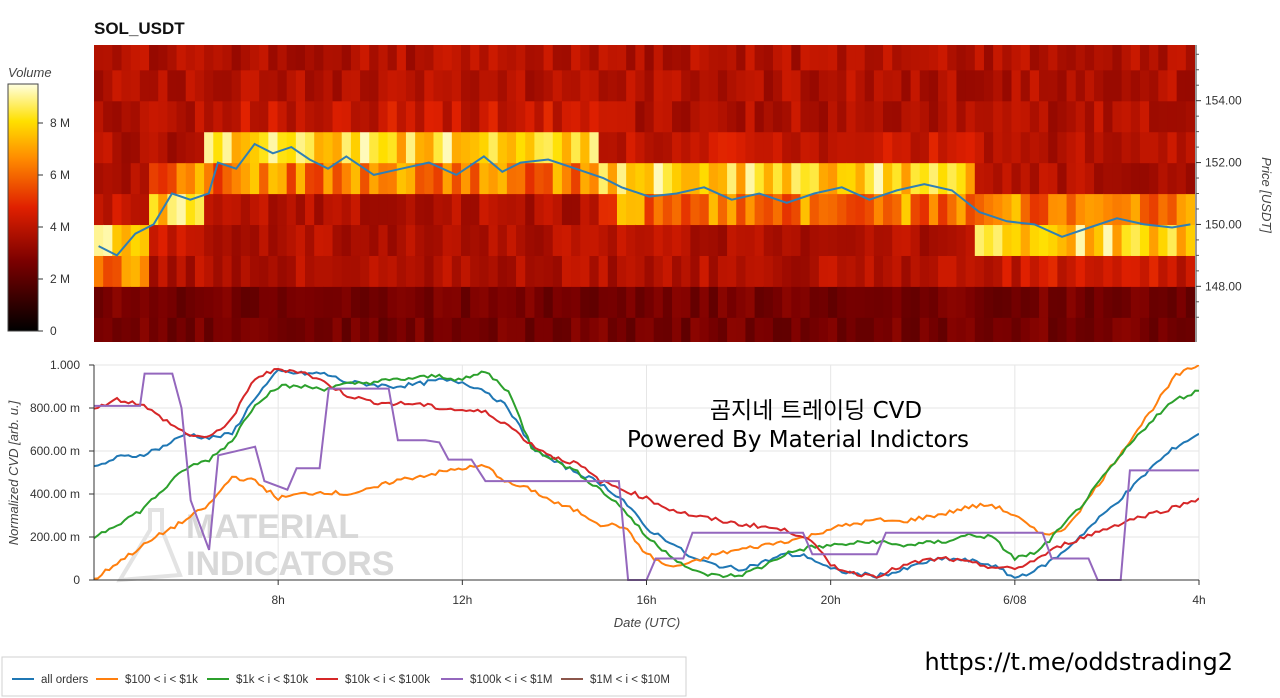  Describe the element at coordinates (161, 680) in the screenshot. I see `legend-item-label: $100 < i < $1k` at that location.